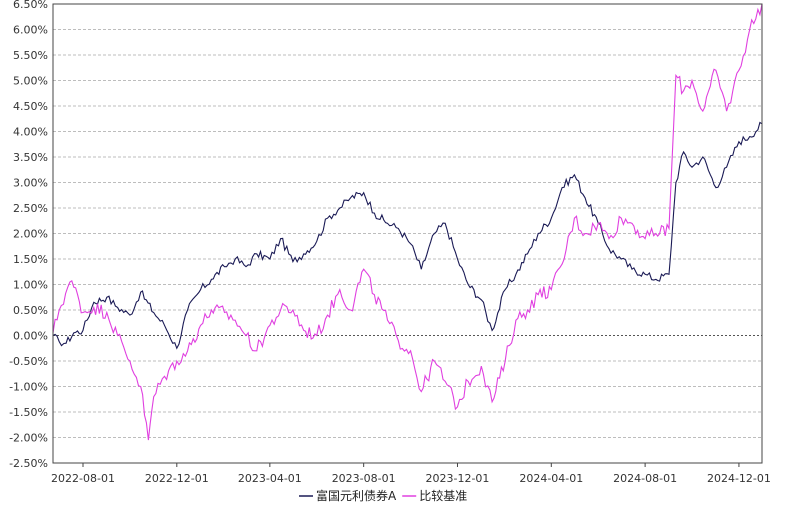  Describe the element at coordinates (364, 478) in the screenshot. I see `x-tick-label: 2023-08-01` at that location.